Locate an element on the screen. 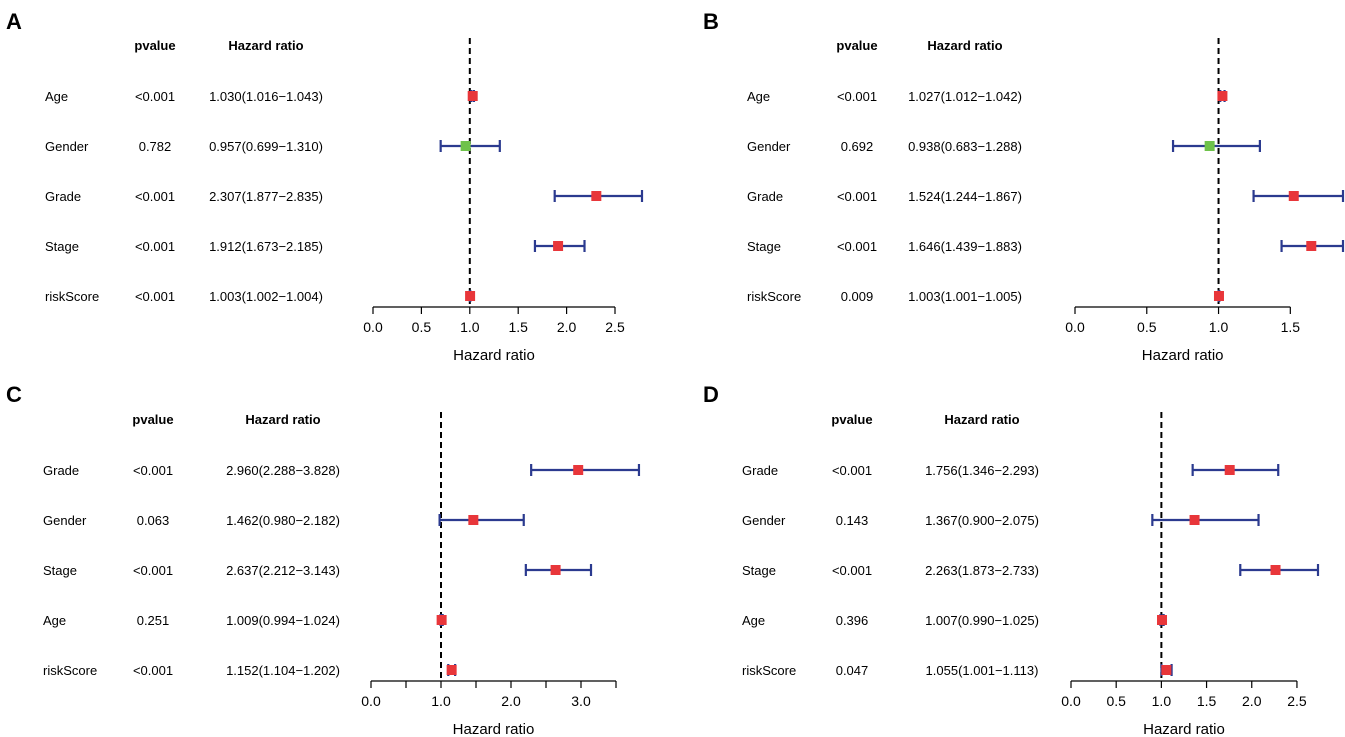  x-axis-tick-label: 1.5 is located at coordinates (518, 327).